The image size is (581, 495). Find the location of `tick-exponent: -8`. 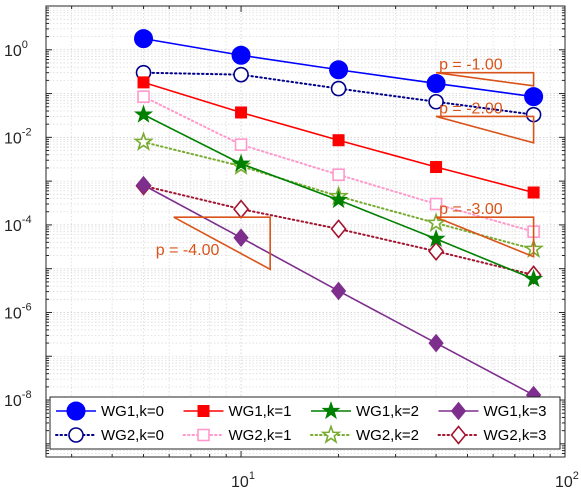

tick-exponent: -8 is located at coordinates (27, 395).